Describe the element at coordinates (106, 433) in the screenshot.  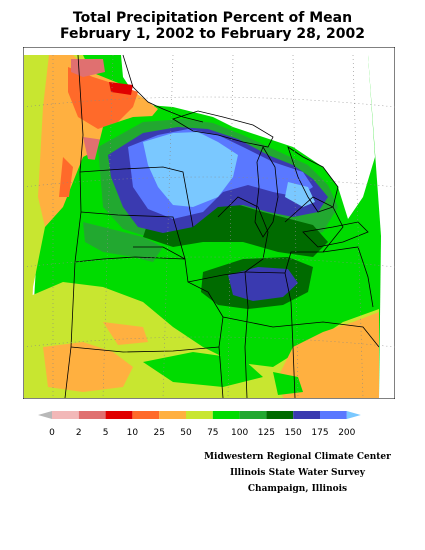
I see `legend-tick-label: 5` at that location.